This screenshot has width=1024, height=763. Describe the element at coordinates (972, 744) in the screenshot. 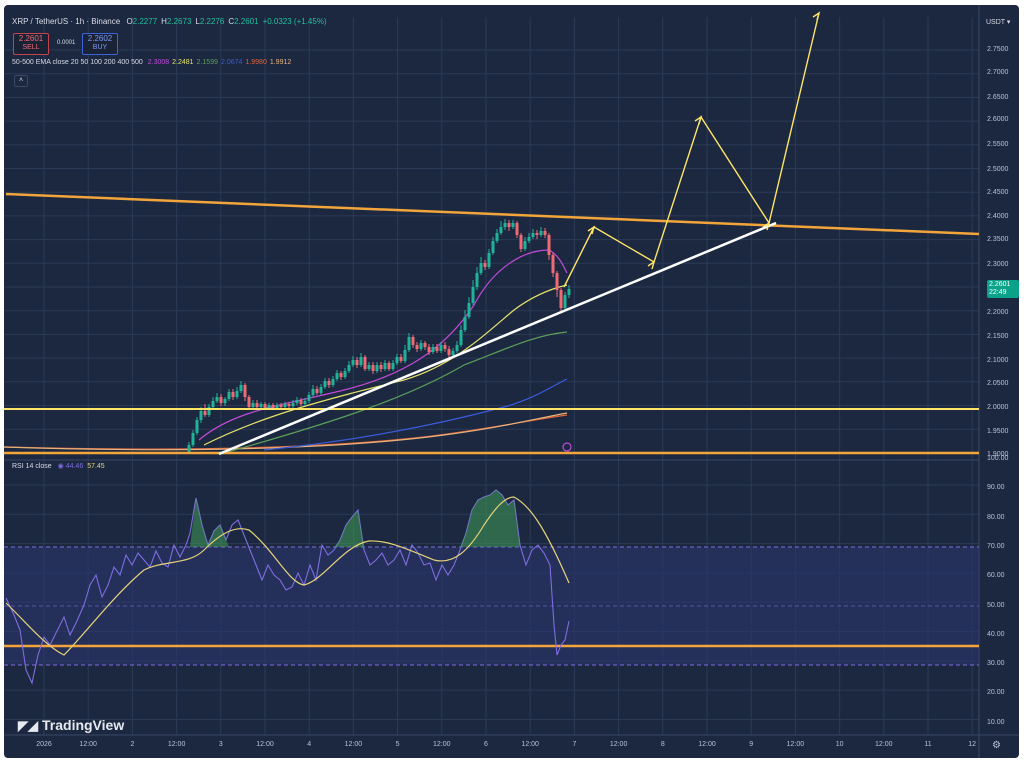

I see `time-tick-label: 12` at that location.